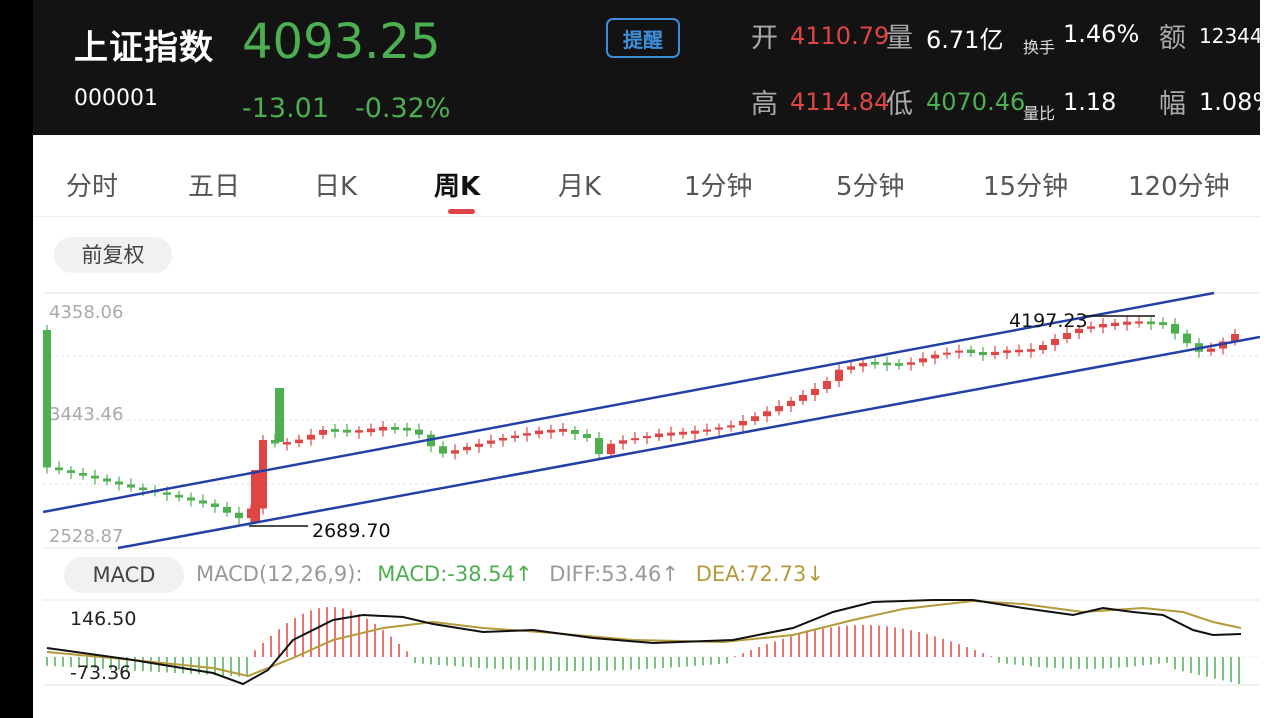  Describe the element at coordinates (605, 574) in the screenshot. I see `diff-value: DIFF:53.46` at that location.